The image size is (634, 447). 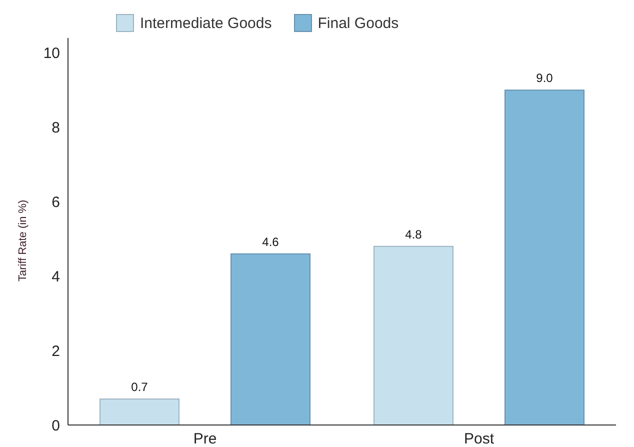 I want to click on x-tick-label: Pre, so click(x=205, y=438).